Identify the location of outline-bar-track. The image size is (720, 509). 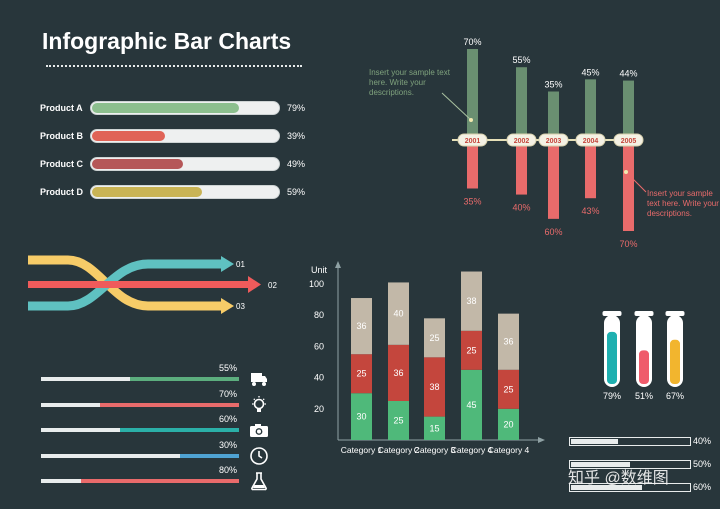
(630, 441).